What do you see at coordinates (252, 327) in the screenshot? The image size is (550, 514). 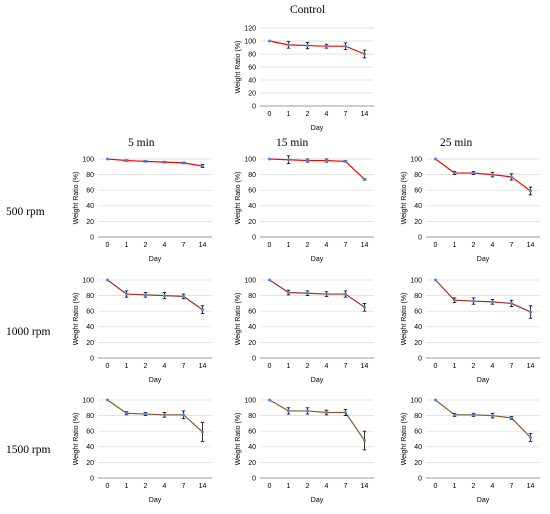 I see `y-tick-label: 40` at bounding box center [252, 327].